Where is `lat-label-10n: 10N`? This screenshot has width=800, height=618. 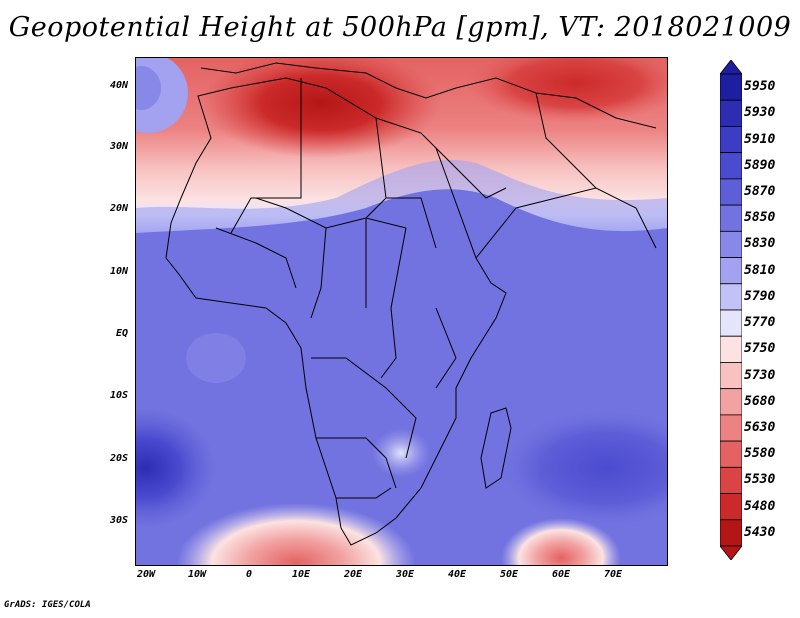
lat-label-10n: 10N is located at coordinates (118, 271).